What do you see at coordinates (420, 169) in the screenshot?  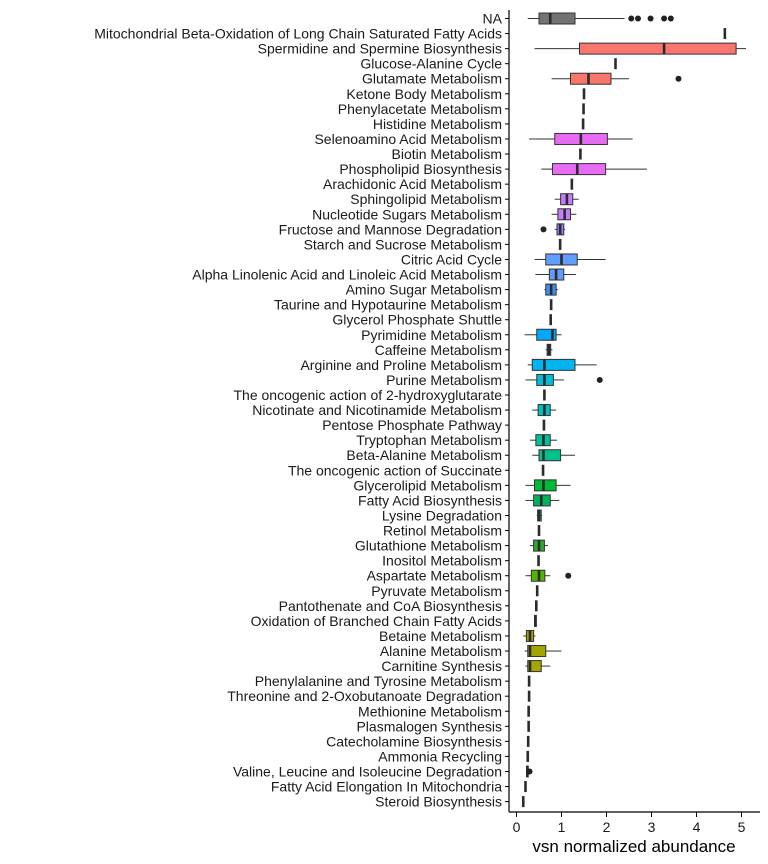 I see `category-label: Phospholipid Biosynthesis` at bounding box center [420, 169].